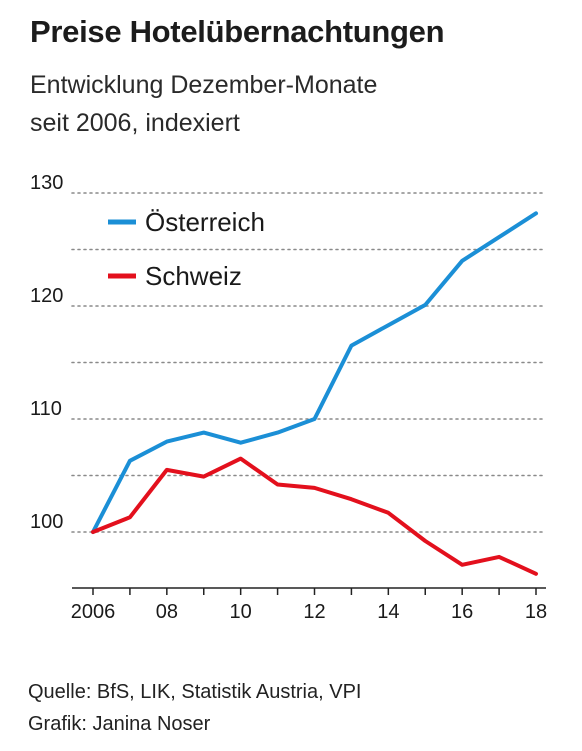 This screenshot has height=751, width=582. Describe the element at coordinates (195, 692) in the screenshot. I see `source-note: Quelle: BfS, LIK, Statistik Austria, VPI` at that location.